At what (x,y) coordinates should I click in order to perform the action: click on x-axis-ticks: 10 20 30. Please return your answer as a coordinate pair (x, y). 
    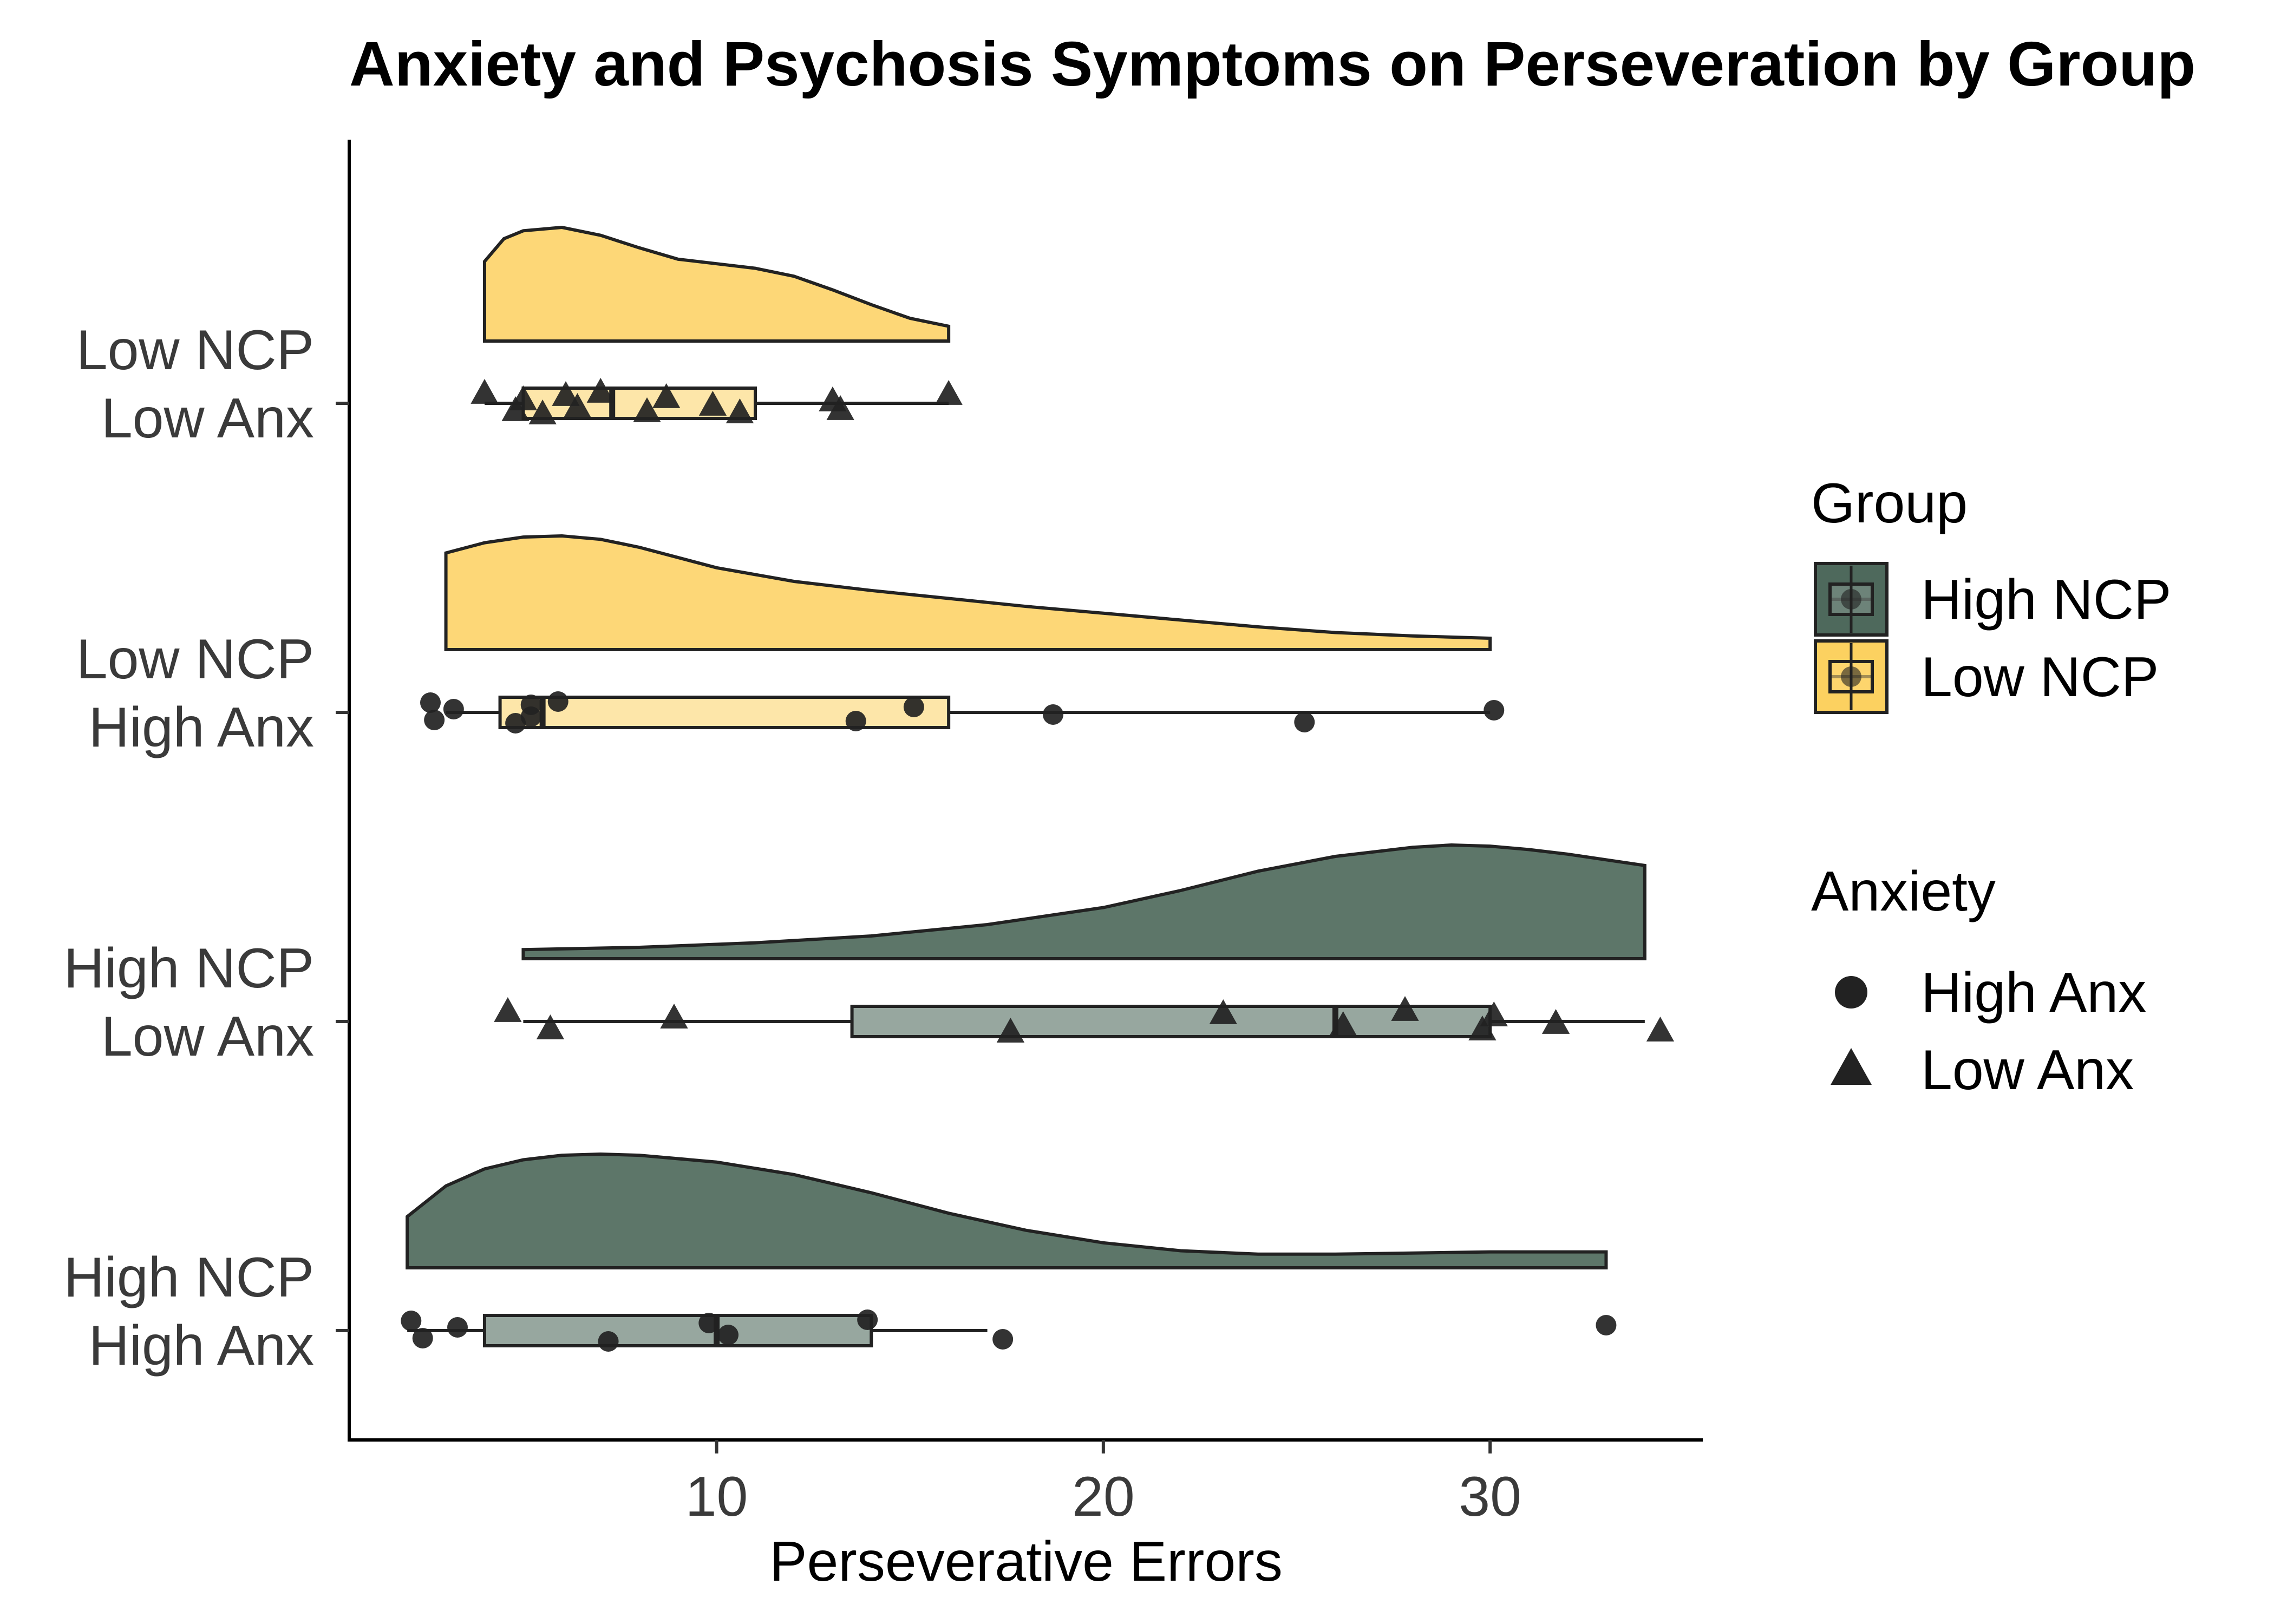
    Looking at the image, I should click on (1103, 1484).